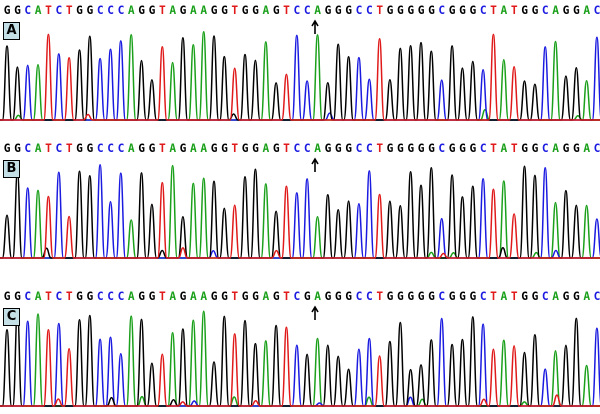 The image size is (600, 414). Describe the element at coordinates (314, 26) in the screenshot. I see `mutation-arrow-icon` at that location.